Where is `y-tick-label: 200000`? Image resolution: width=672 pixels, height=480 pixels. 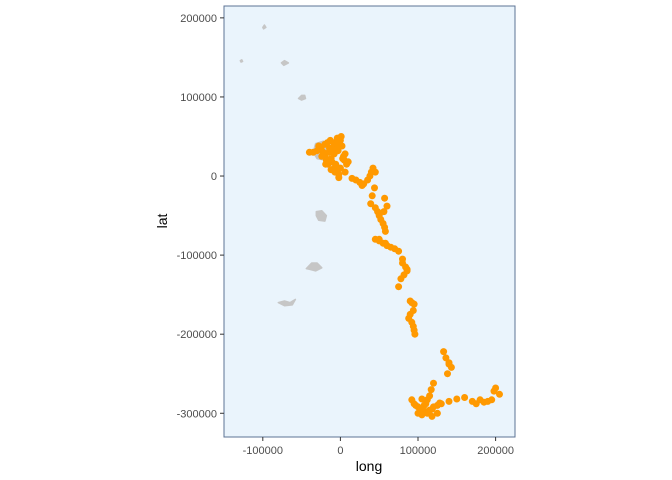
y-tick-label: 200000 is located at coordinates (198, 19).